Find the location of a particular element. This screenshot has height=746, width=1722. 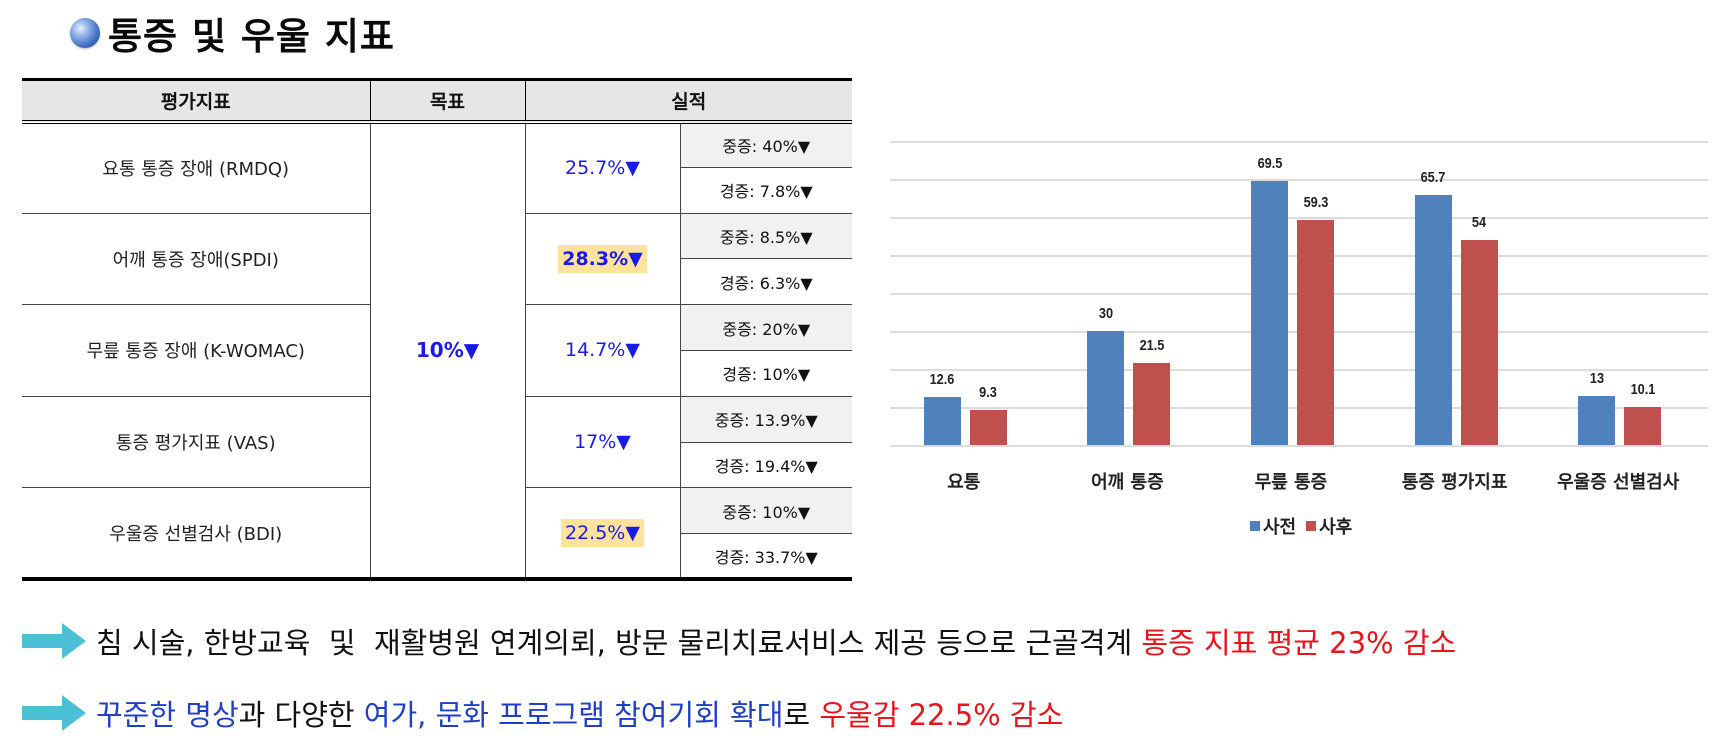

result-value: 22.5%▼ is located at coordinates (602, 534).